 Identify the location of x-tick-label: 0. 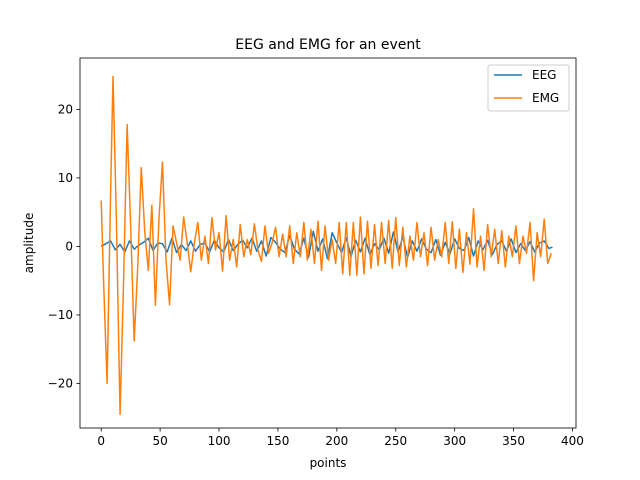
(101, 441).